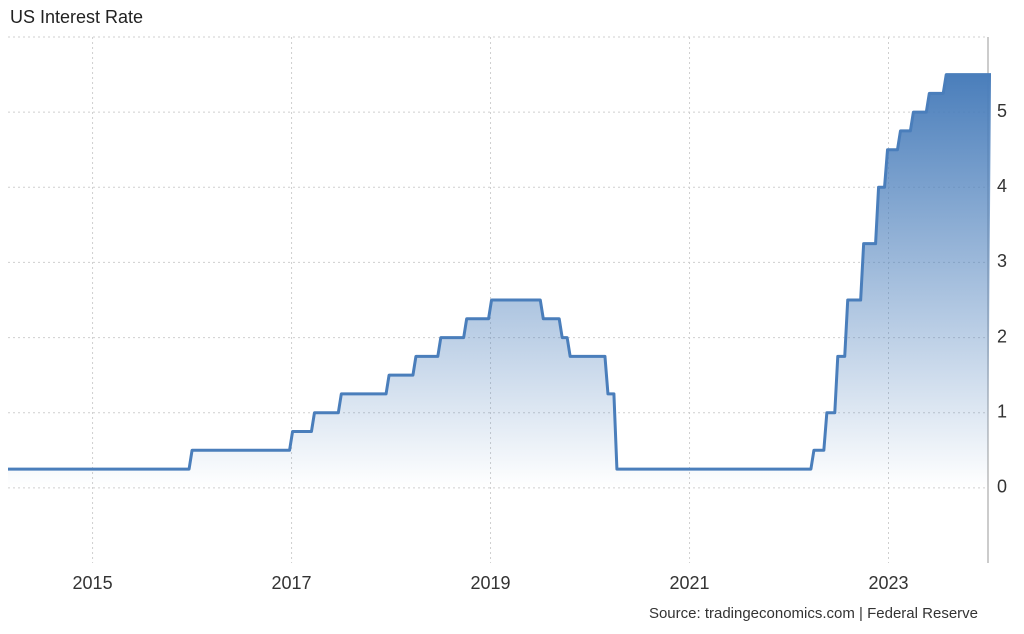  What do you see at coordinates (1002, 111) in the screenshot?
I see `y-tick-label: 5` at bounding box center [1002, 111].